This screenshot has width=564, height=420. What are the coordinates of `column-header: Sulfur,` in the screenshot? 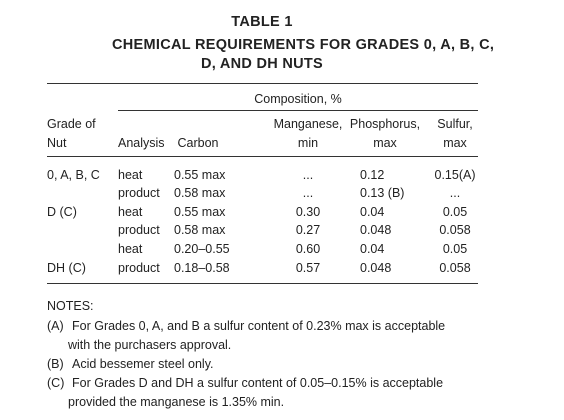 It's located at (455, 124).